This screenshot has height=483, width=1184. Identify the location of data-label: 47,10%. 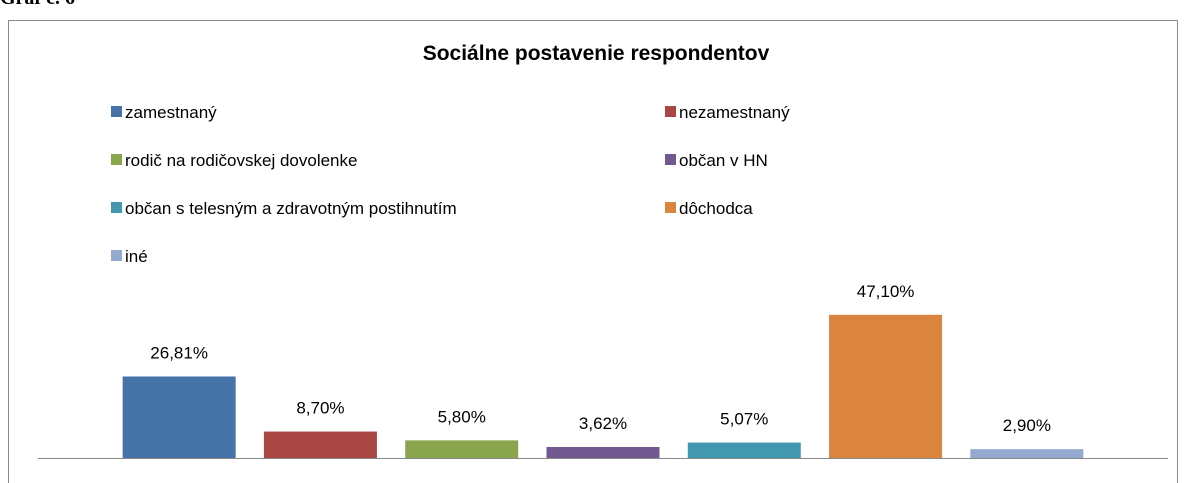
(886, 291).